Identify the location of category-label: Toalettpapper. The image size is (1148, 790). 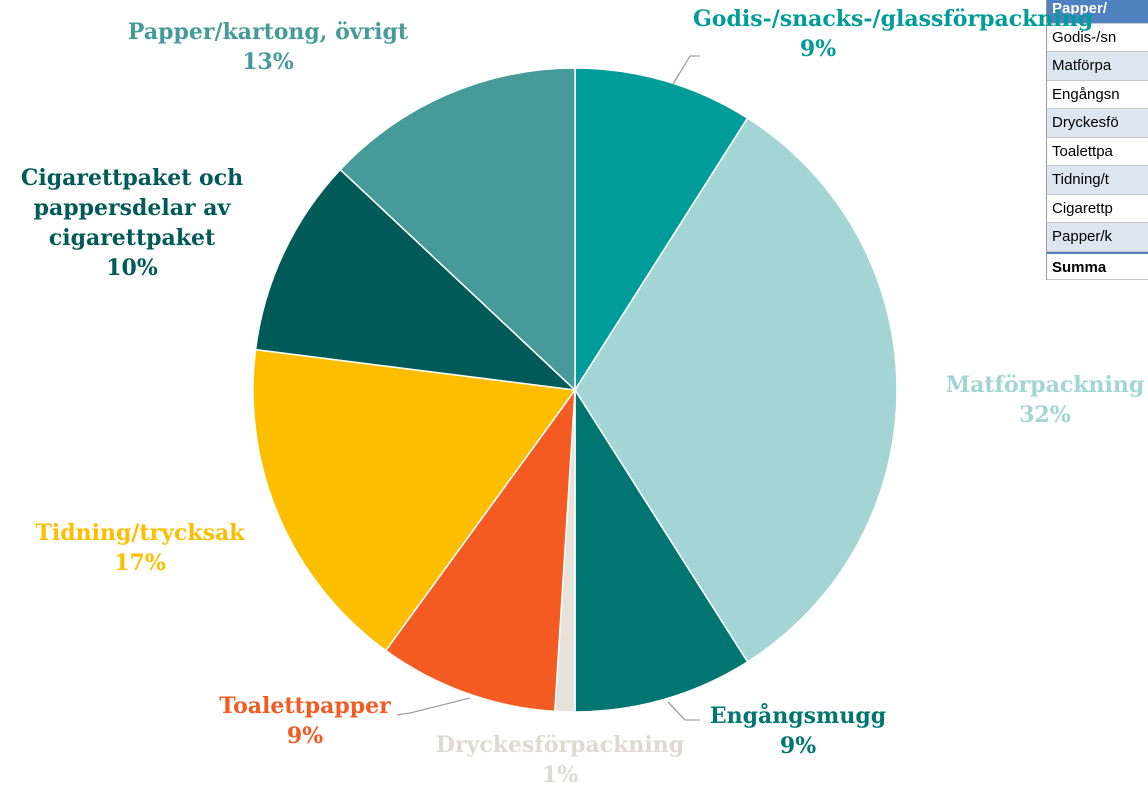
(305, 706).